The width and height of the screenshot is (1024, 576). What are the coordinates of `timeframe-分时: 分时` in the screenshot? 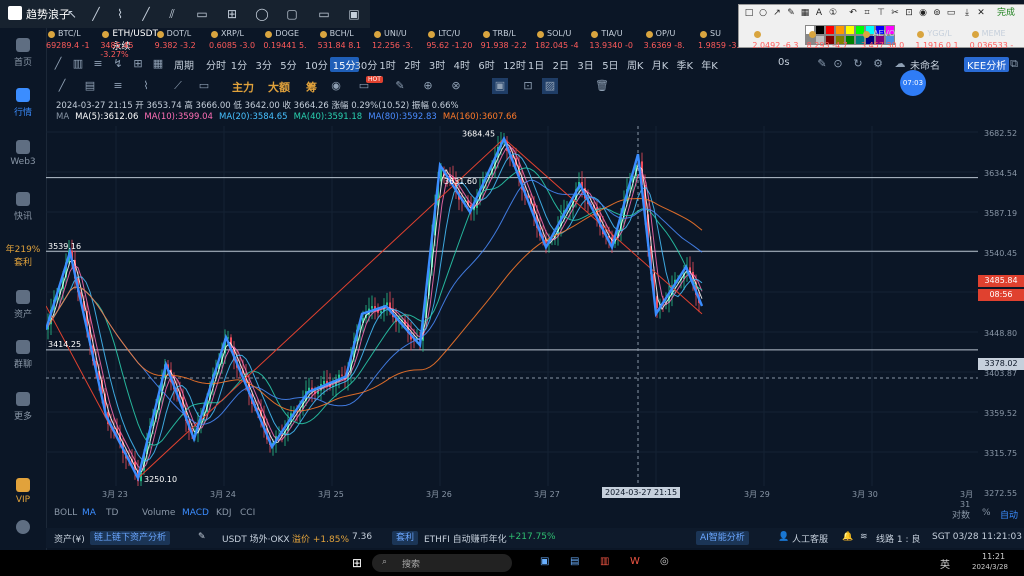 It's located at (216, 66).